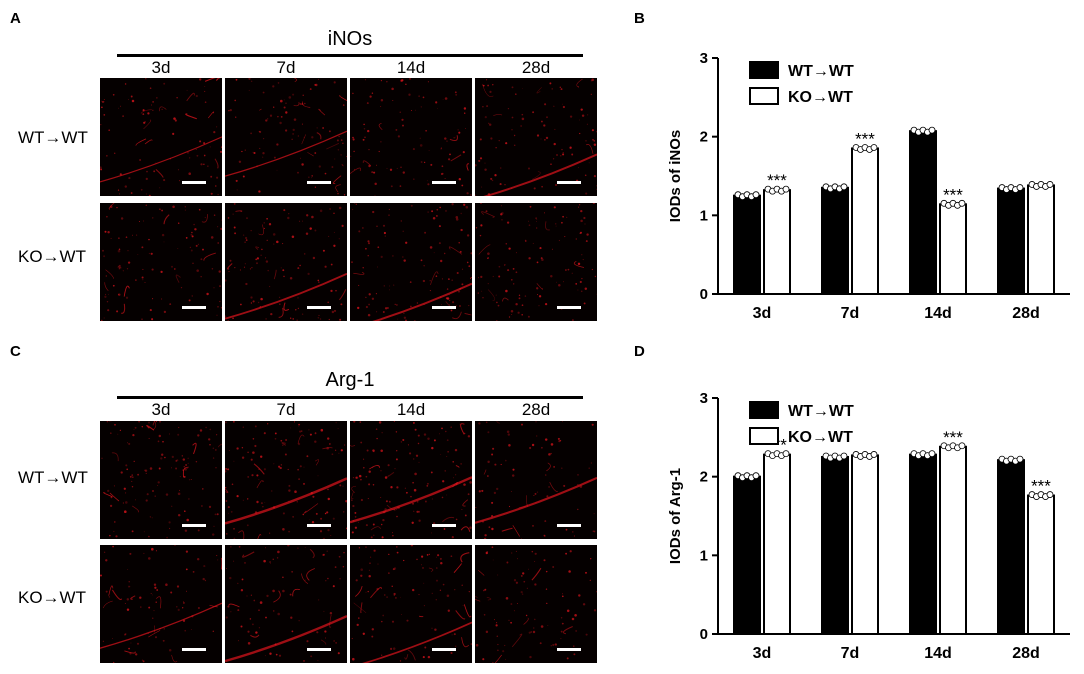  What do you see at coordinates (1026, 313) in the screenshot?
I see `x-tick-label: 28d` at bounding box center [1026, 313].